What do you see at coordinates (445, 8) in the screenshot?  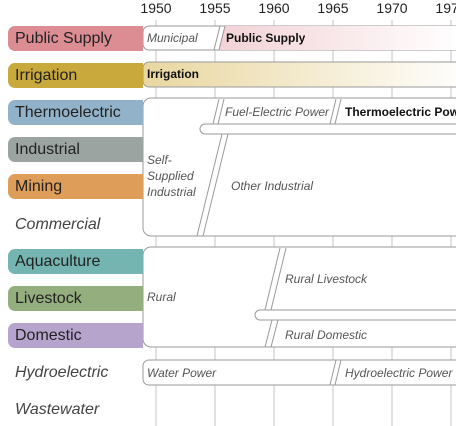 I see `year-label: 1975` at bounding box center [445, 8].